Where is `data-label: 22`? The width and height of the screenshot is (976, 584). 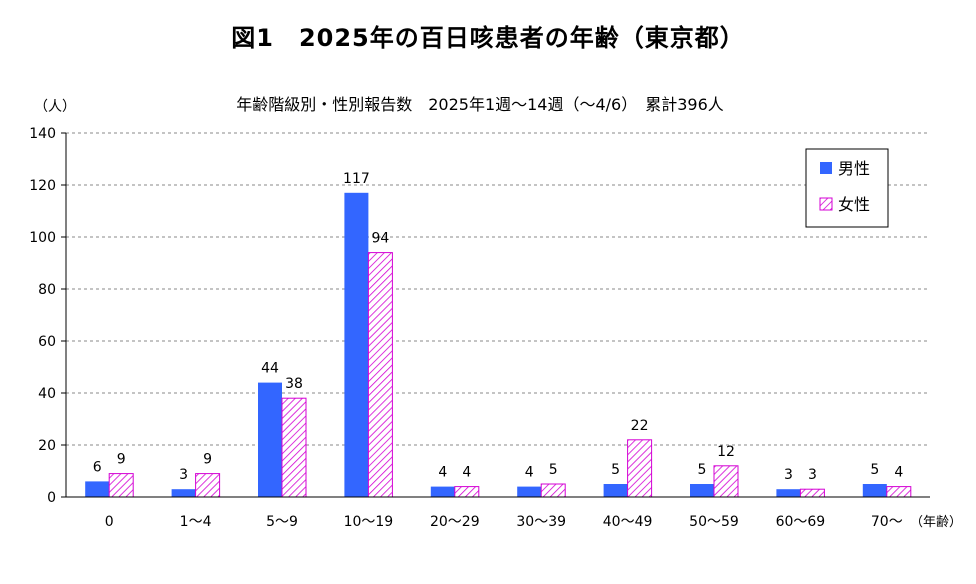
data-label: 22 is located at coordinates (640, 426).